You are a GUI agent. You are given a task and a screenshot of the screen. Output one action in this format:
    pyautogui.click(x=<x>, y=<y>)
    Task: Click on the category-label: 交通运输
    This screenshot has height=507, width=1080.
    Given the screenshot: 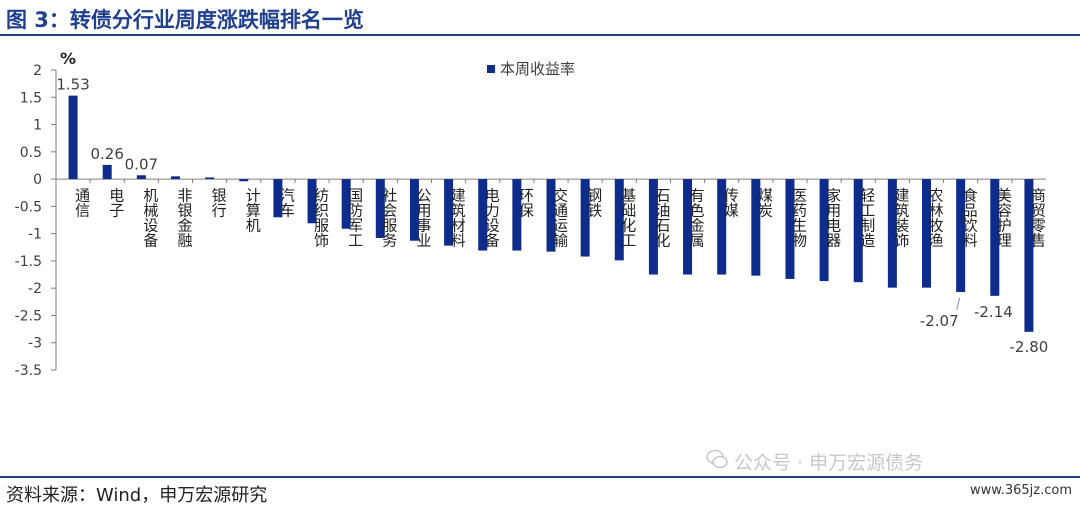 What is the action you would take?
    pyautogui.click(x=560, y=216)
    